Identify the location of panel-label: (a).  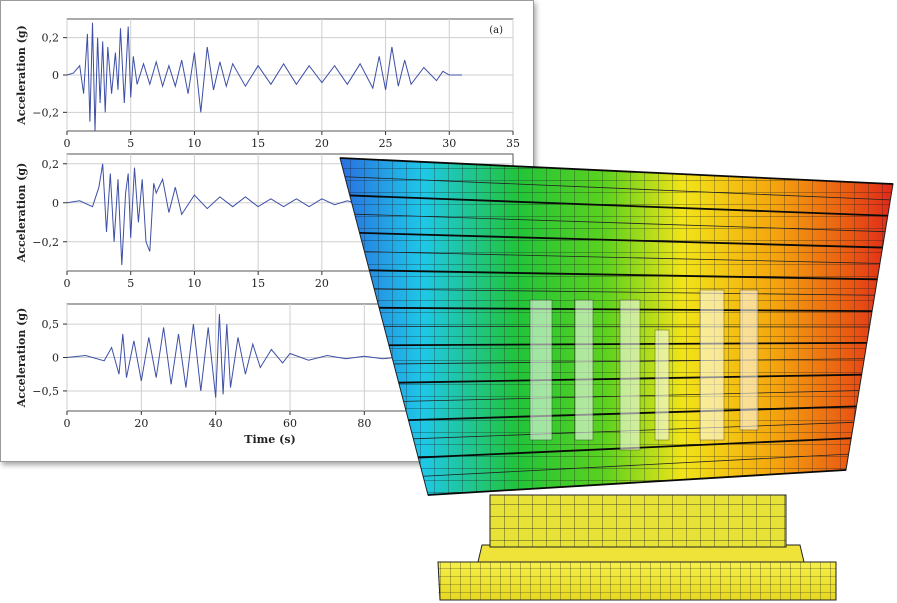
(496, 30).